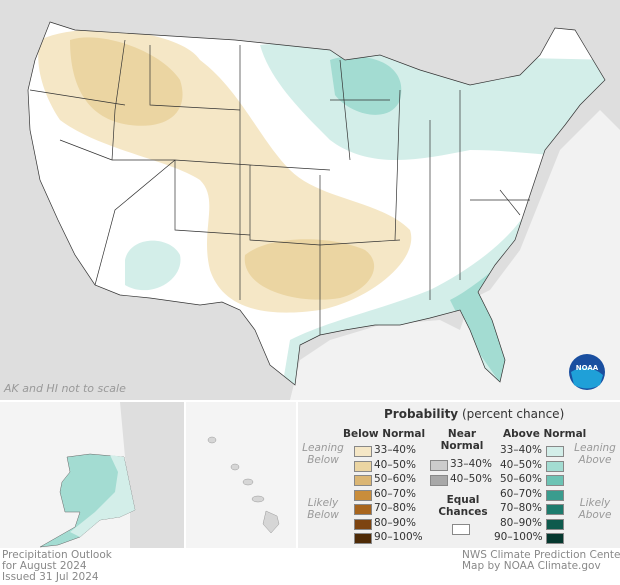  I want to click on below-5-label: 80–90%, so click(395, 522).